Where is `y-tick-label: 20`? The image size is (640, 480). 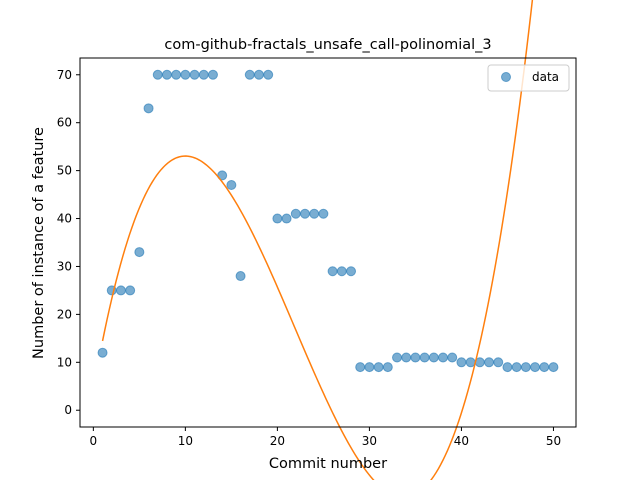
y-tick-label: 20 is located at coordinates (64, 314).